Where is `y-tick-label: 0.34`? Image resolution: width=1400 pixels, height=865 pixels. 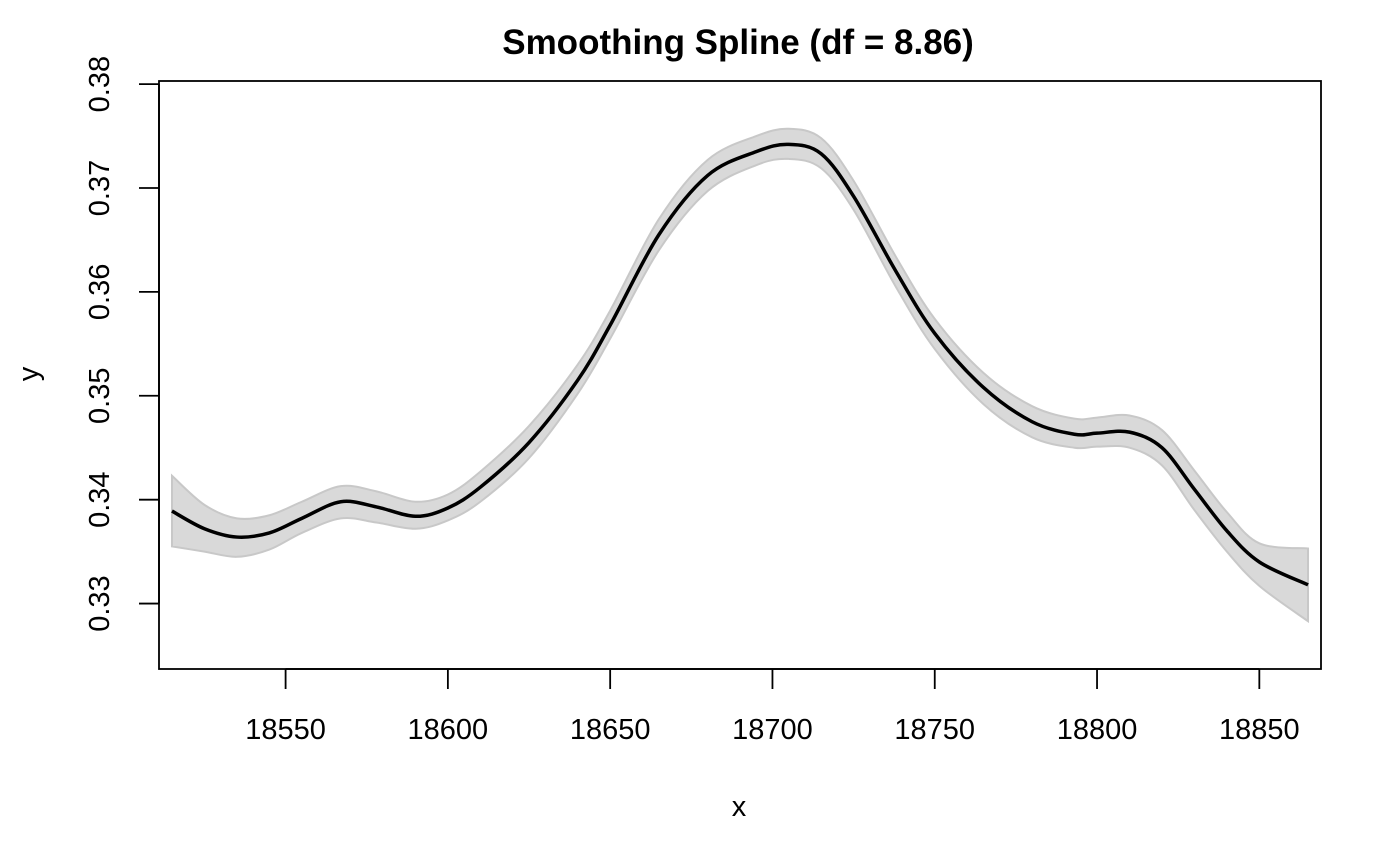
y-tick-label: 0.34 is located at coordinates (100, 499).